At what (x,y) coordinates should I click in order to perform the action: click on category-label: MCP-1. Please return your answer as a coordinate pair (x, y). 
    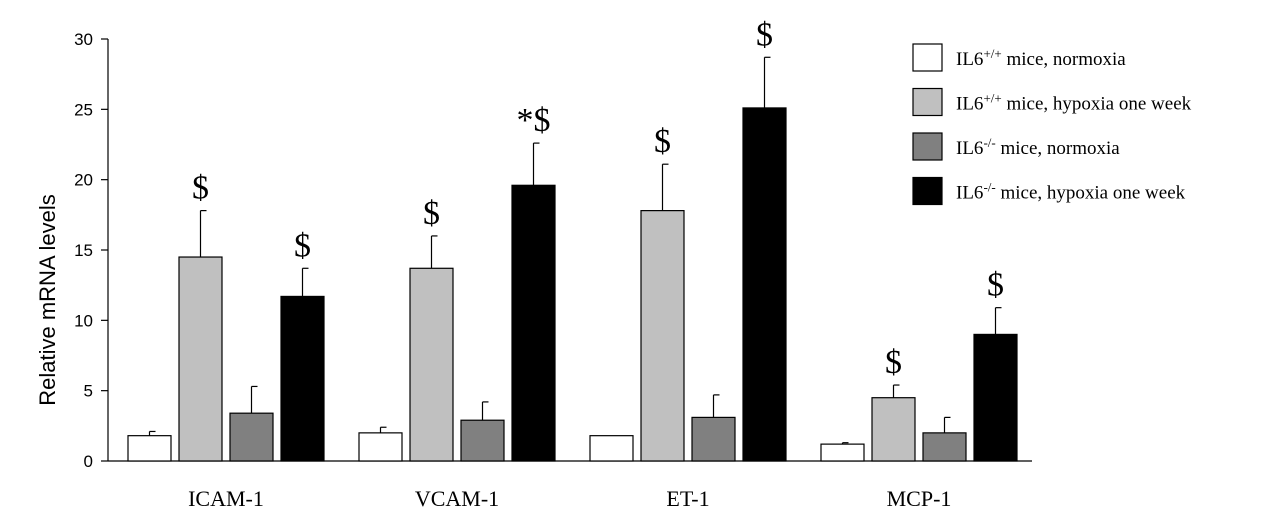
    Looking at the image, I should click on (919, 498).